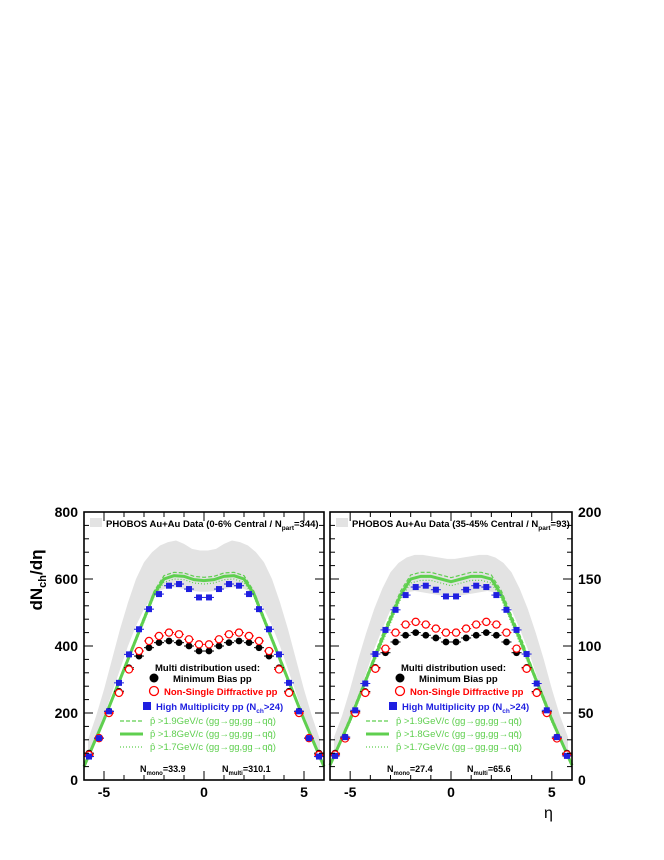 The width and height of the screenshot is (664, 860). I want to click on left-pt19-curve, so click(204, 669).